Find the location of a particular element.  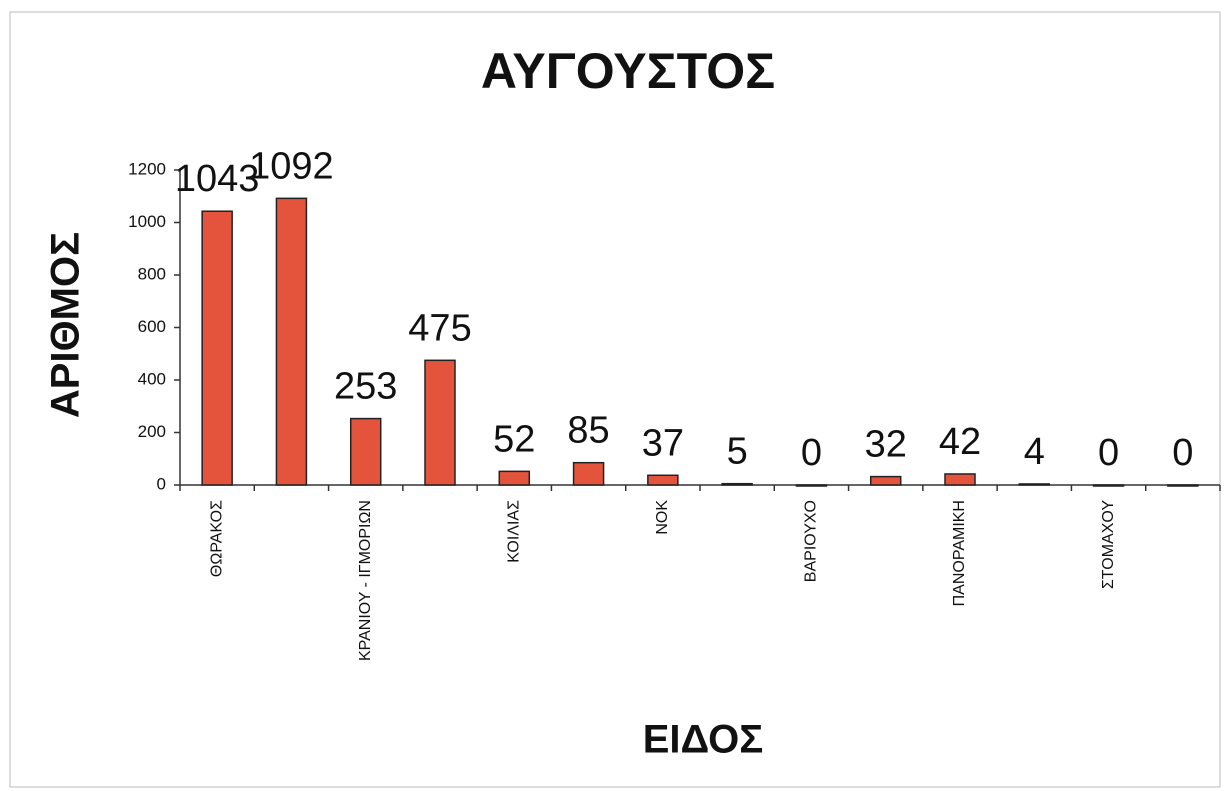

x-tick-label: ΚΡΑΝΙΟΥ - ΙΓΜΟΡΙΩΝ is located at coordinates (365, 580).